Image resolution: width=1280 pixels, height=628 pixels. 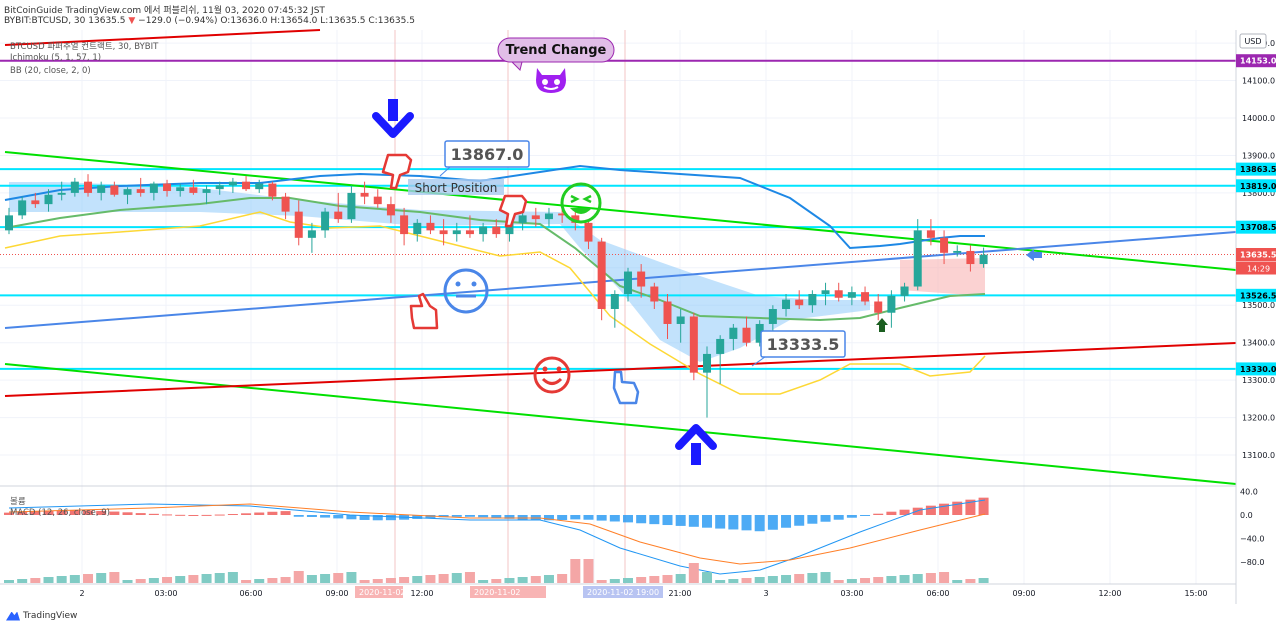 What do you see at coordinates (679, 593) in the screenshot?
I see `time-tick-label: 21:00` at bounding box center [679, 593].